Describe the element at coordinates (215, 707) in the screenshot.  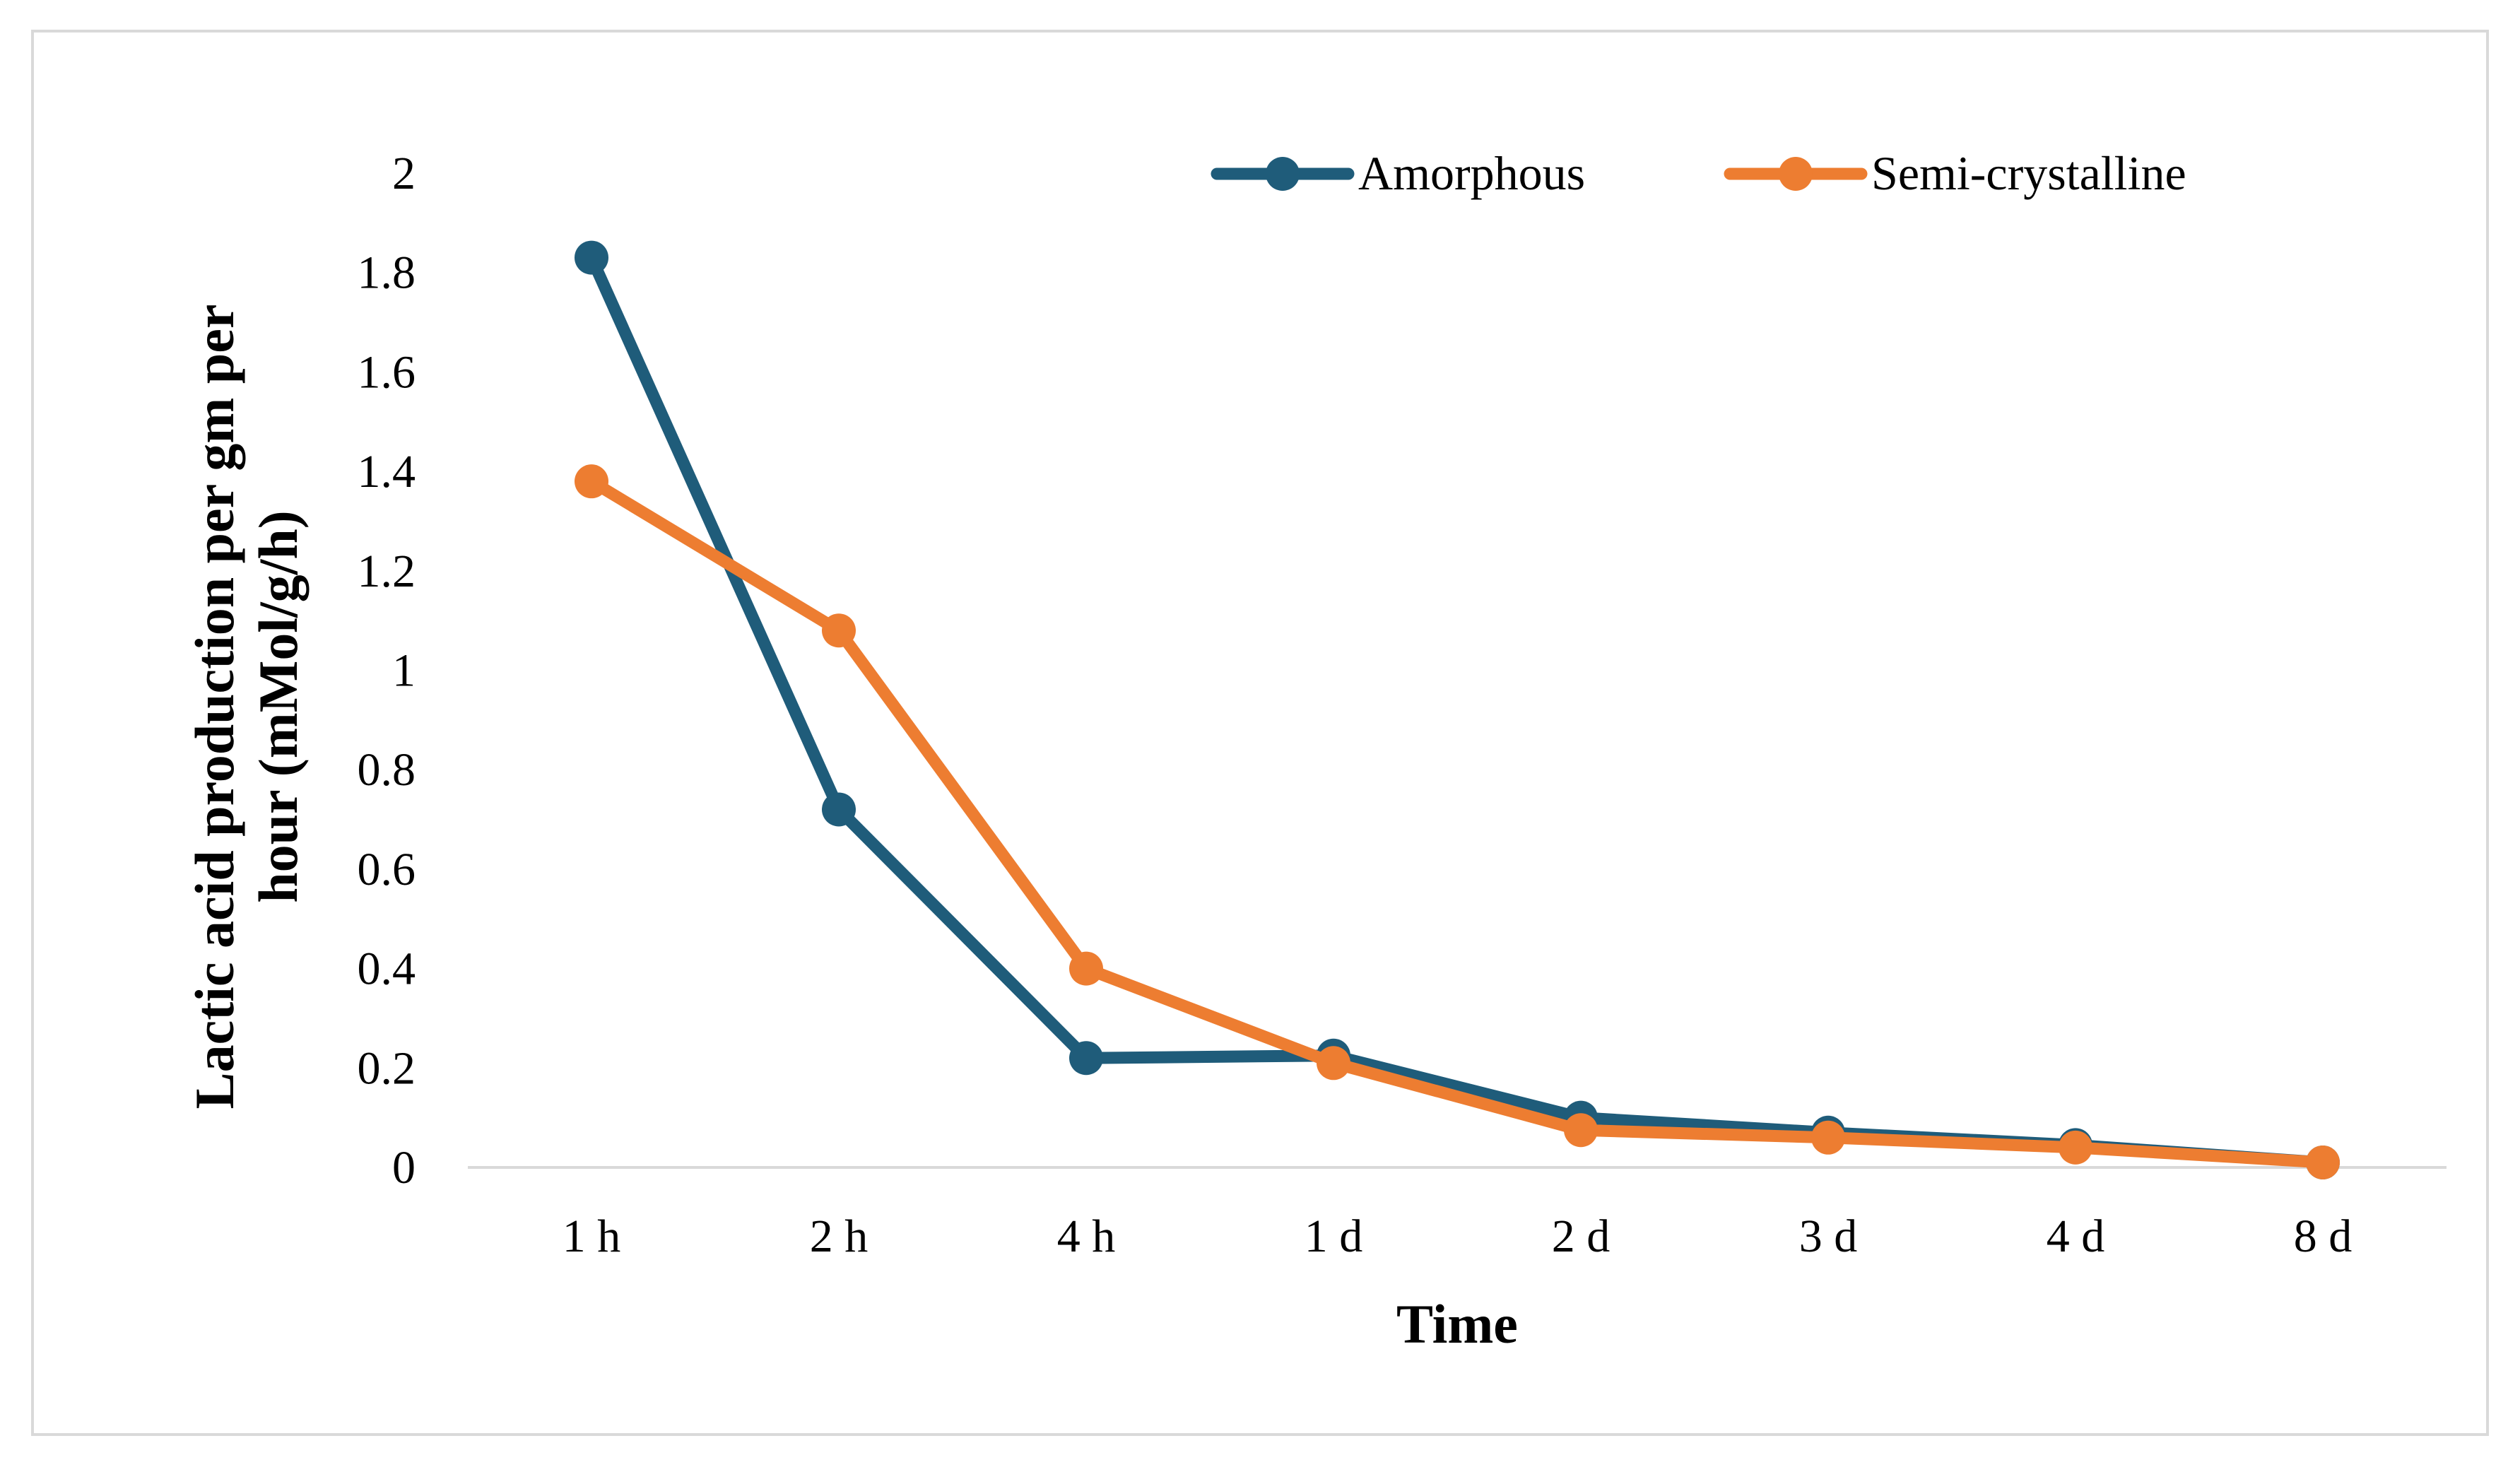
I see `y-axis-title-line-1: Lactic acid production per gm per` at that location.